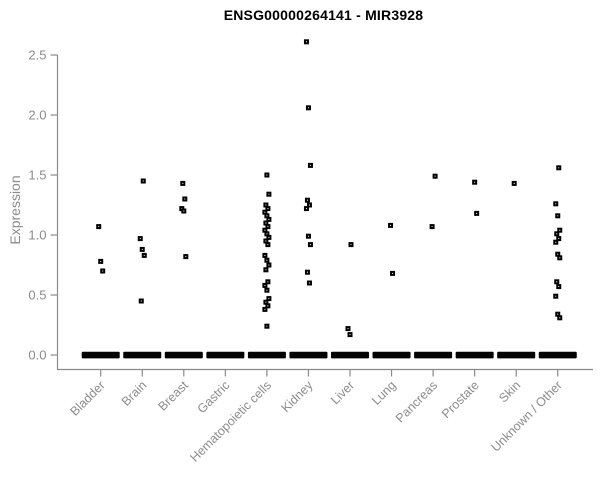 Image resolution: width=600 pixels, height=500 pixels. Describe the element at coordinates (384, 393) in the screenshot. I see `x-tick-label: Lung` at that location.